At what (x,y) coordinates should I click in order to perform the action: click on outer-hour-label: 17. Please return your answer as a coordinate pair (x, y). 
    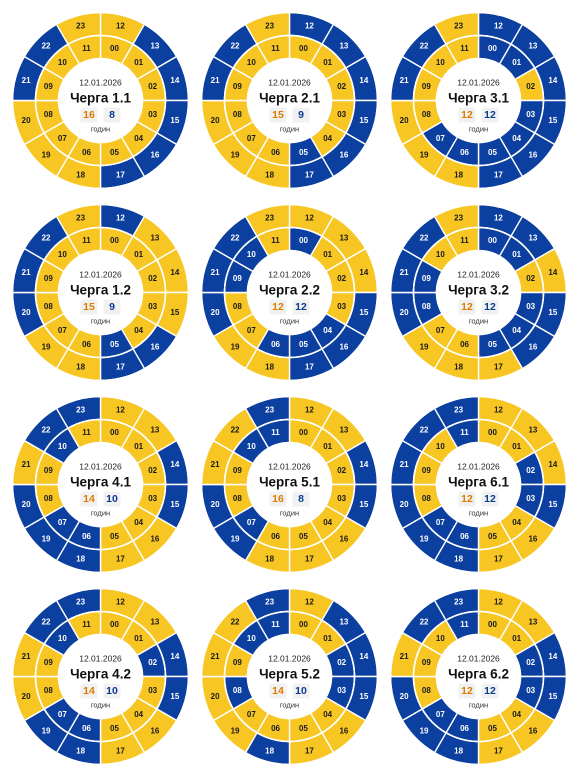
    Looking at the image, I should click on (497, 174).